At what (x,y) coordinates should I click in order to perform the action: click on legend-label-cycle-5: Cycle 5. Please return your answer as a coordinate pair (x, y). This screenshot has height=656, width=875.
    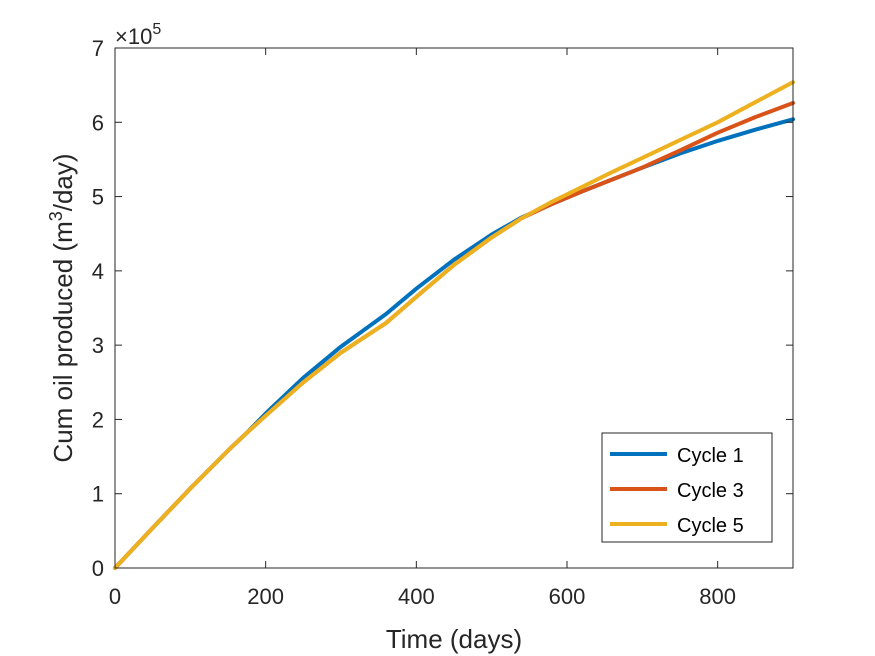
    Looking at the image, I should click on (710, 526).